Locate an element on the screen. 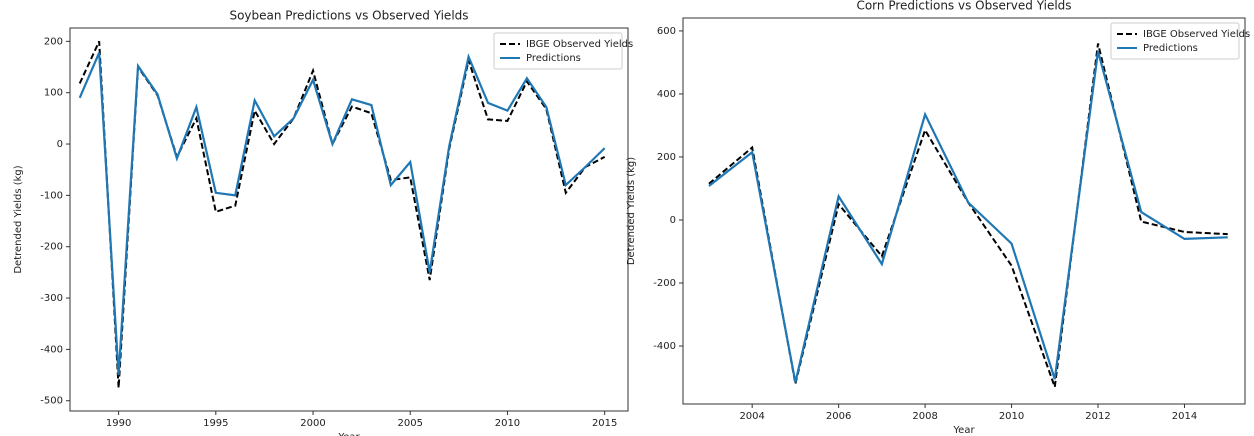 Image resolution: width=1254 pixels, height=436 pixels. y-tick-label: 100 is located at coordinates (53, 93).